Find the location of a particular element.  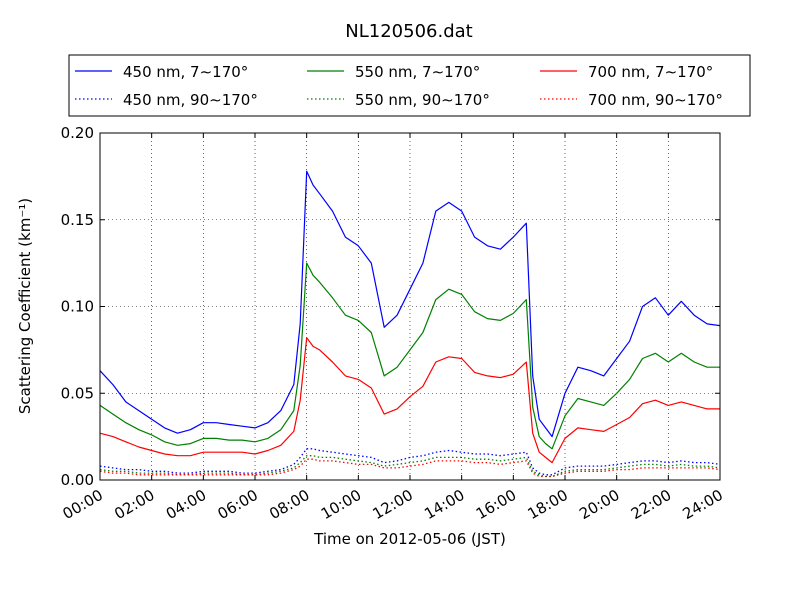

x-tick-label: 04:00 is located at coordinates (186, 504).